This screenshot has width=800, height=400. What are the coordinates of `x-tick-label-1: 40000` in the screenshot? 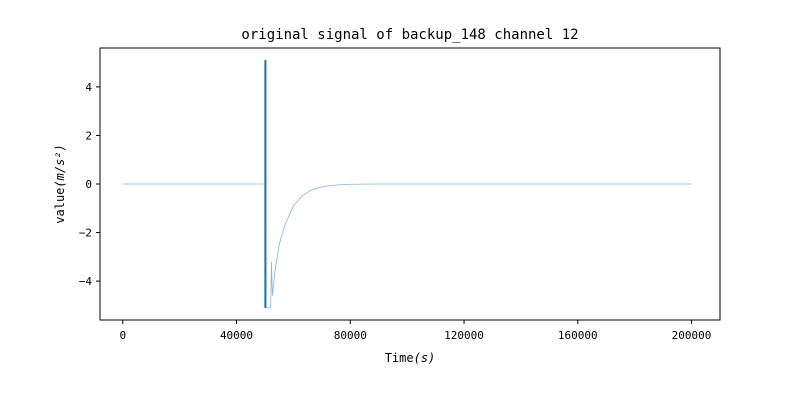 It's located at (236, 335).